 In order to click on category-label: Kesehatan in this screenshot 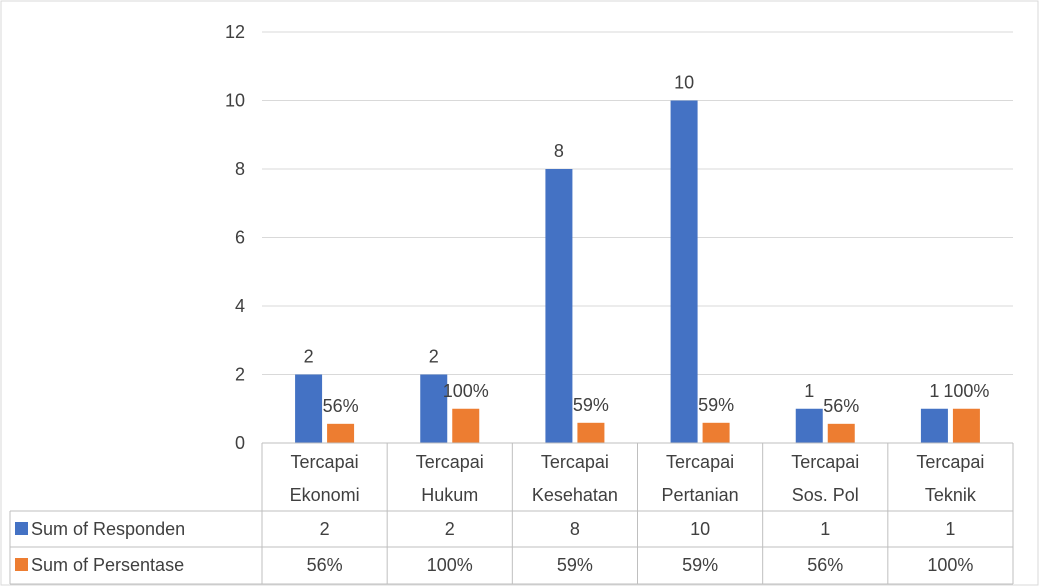, I will do `click(575, 495)`.